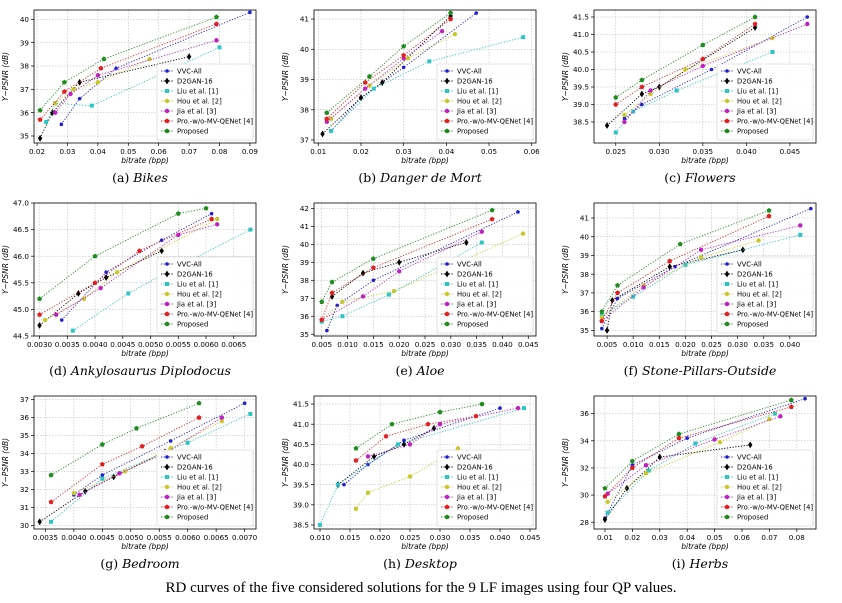 The image size is (842, 603). Describe the element at coordinates (25, 417) in the screenshot. I see `y-tick-label: 36` at that location.